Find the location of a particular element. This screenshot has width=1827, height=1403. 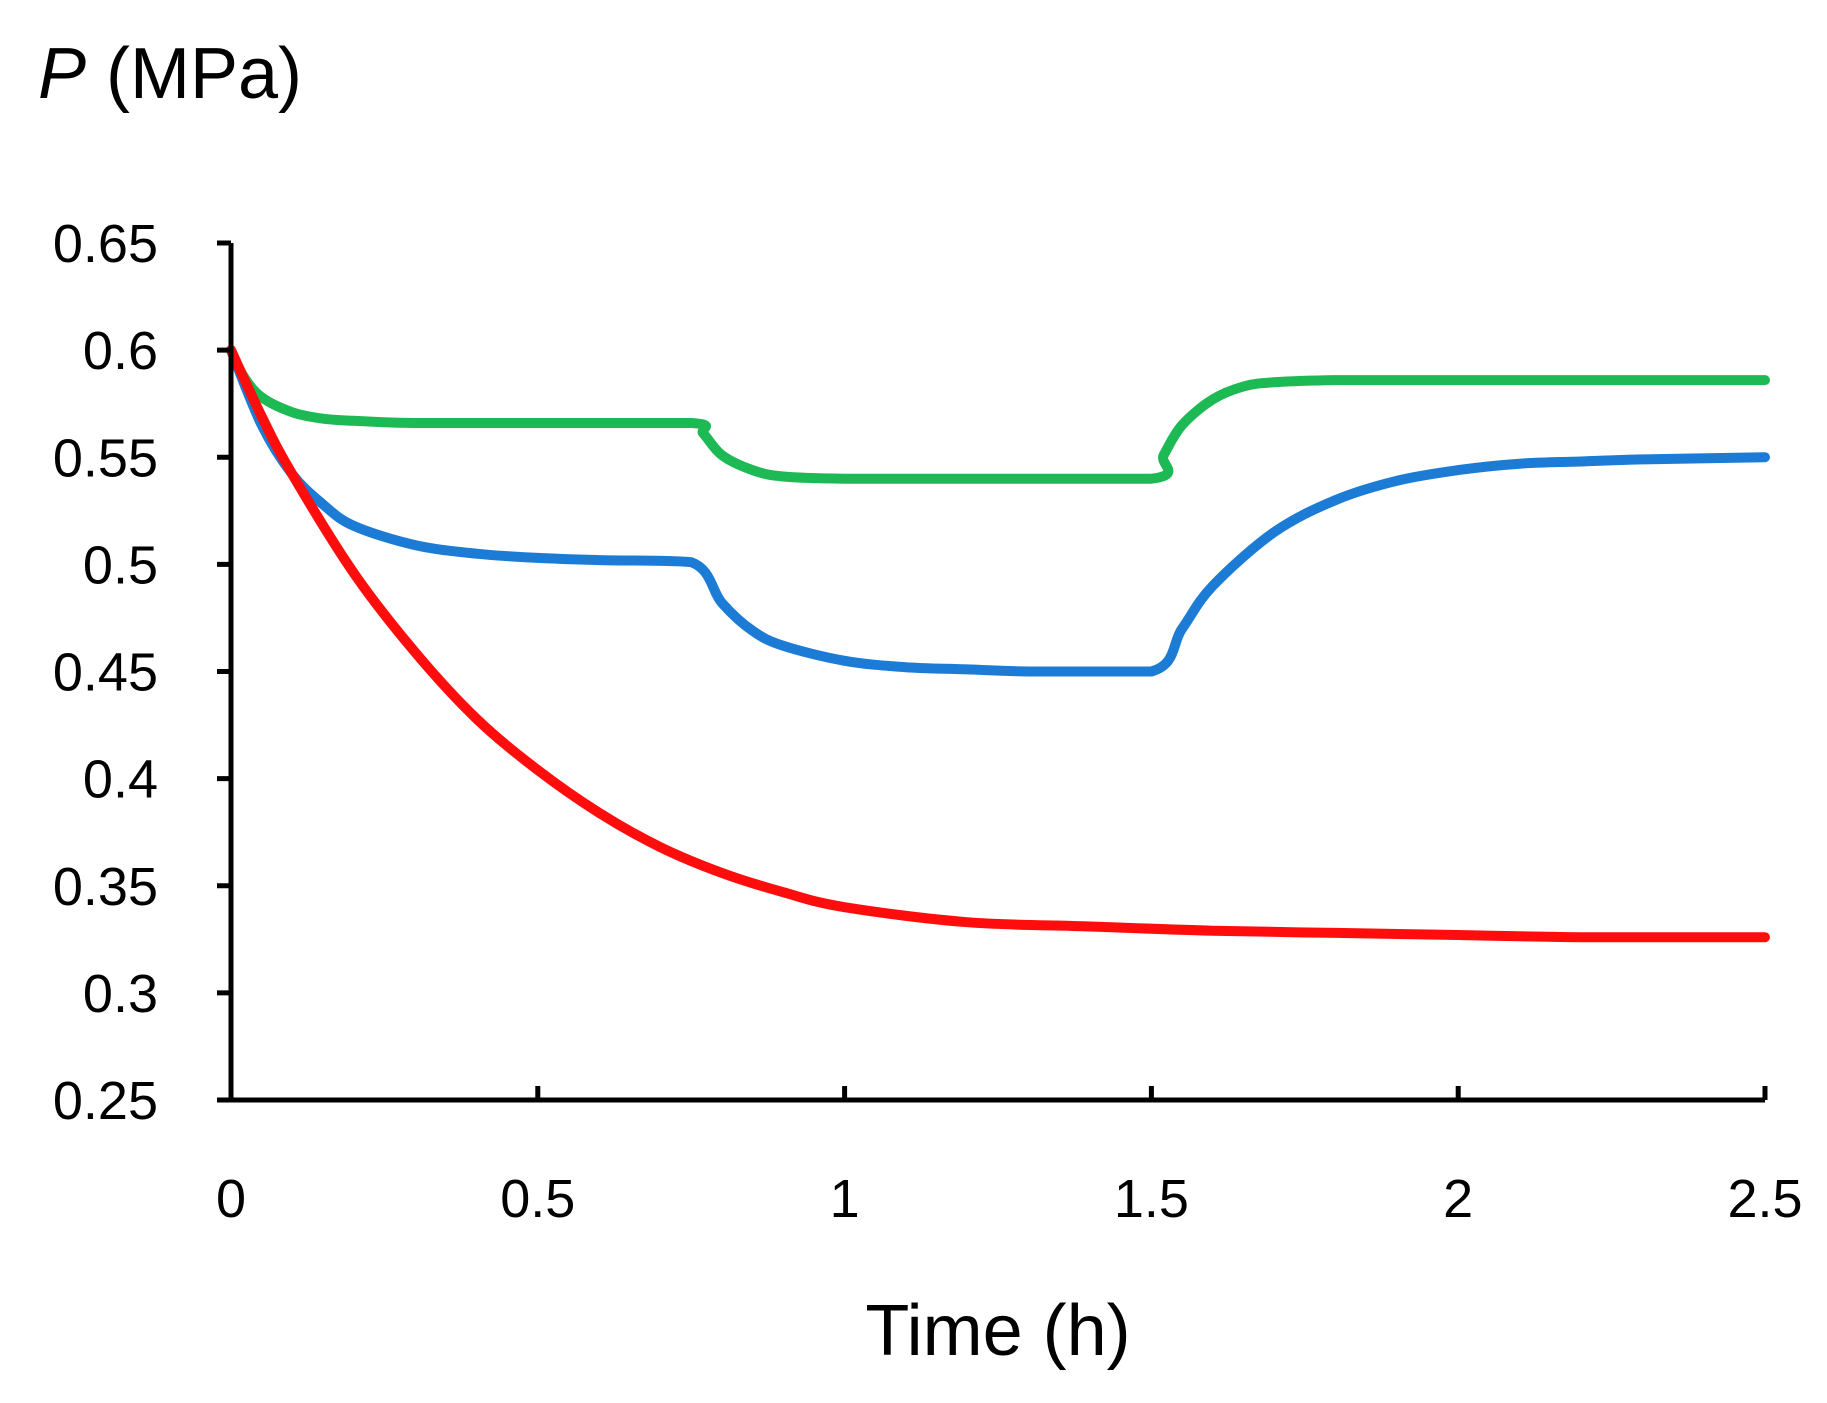

y-ticks: 0.25 0.3 0.35 0.4 0.45 0.5 0.55 0.6 0.65 is located at coordinates (142, 672).